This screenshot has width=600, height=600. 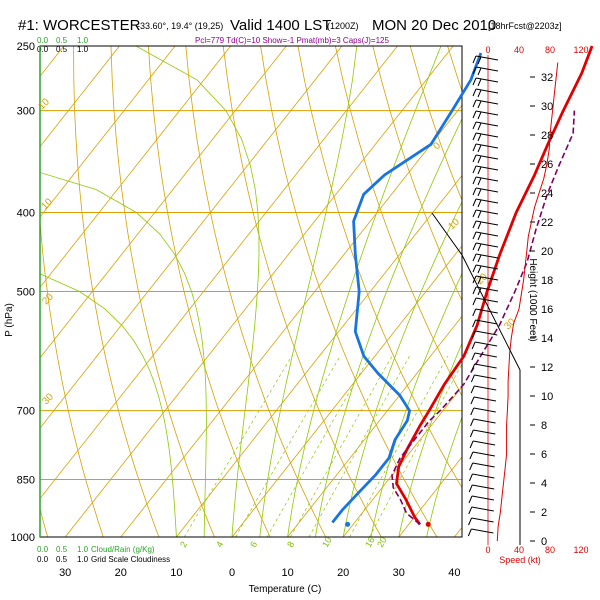 I want to click on height-tick-label: 16, so click(x=547, y=310).